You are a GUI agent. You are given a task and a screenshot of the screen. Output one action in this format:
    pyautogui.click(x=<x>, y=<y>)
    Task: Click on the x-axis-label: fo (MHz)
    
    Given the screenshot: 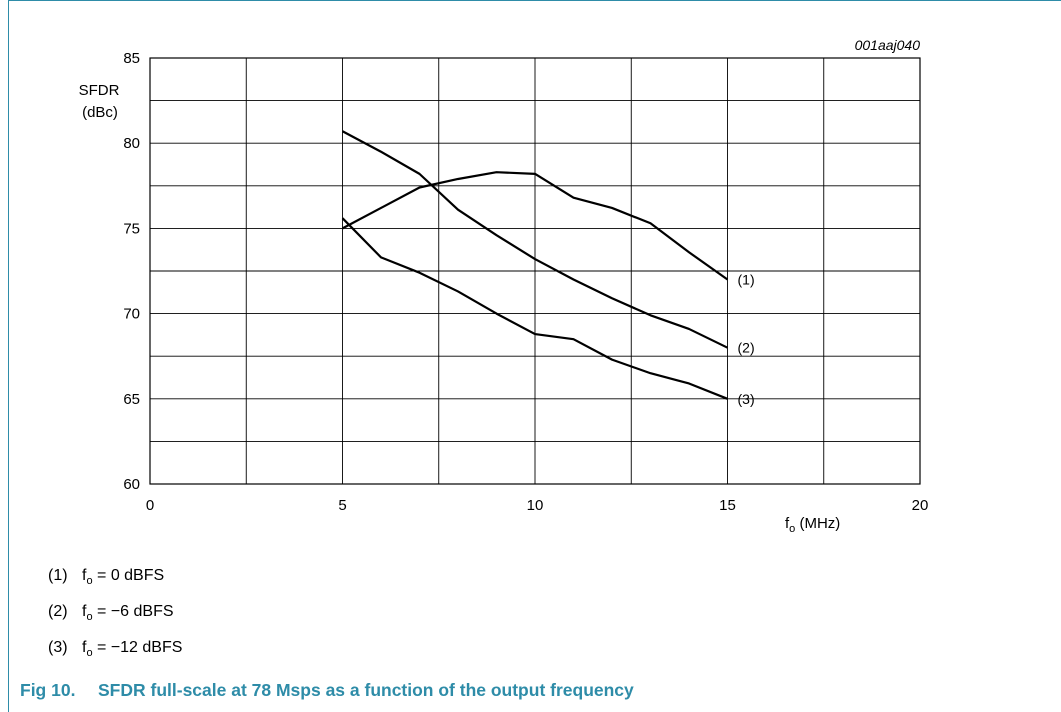 What is the action you would take?
    pyautogui.click(x=812, y=525)
    